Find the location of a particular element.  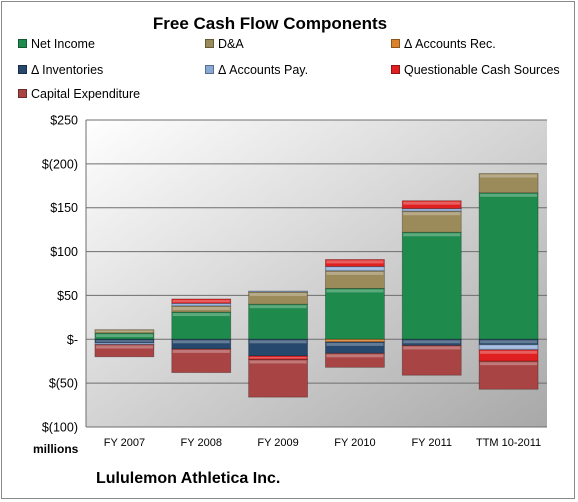

x-tick-label: FY 2011 is located at coordinates (431, 443).